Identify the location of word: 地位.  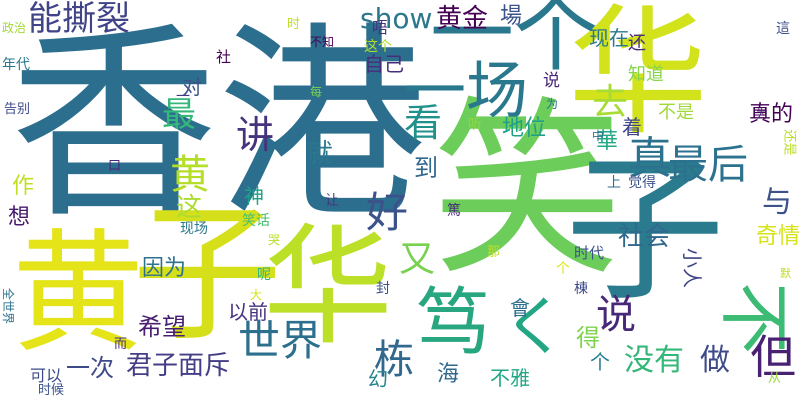
(524, 128).